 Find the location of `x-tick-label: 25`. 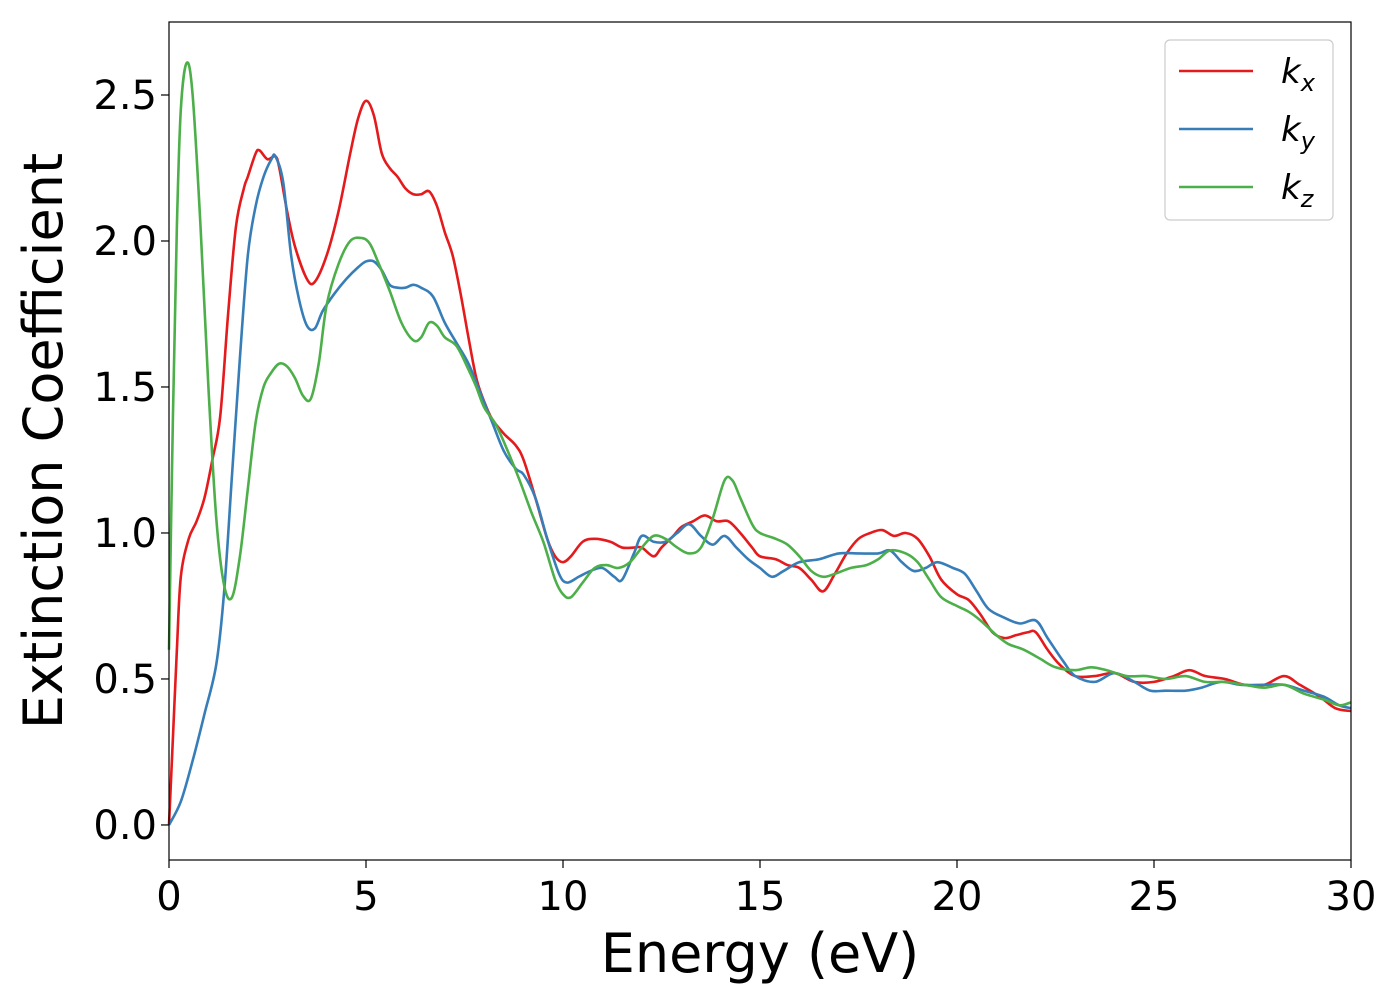

x-tick-label: 25 is located at coordinates (1154, 897).